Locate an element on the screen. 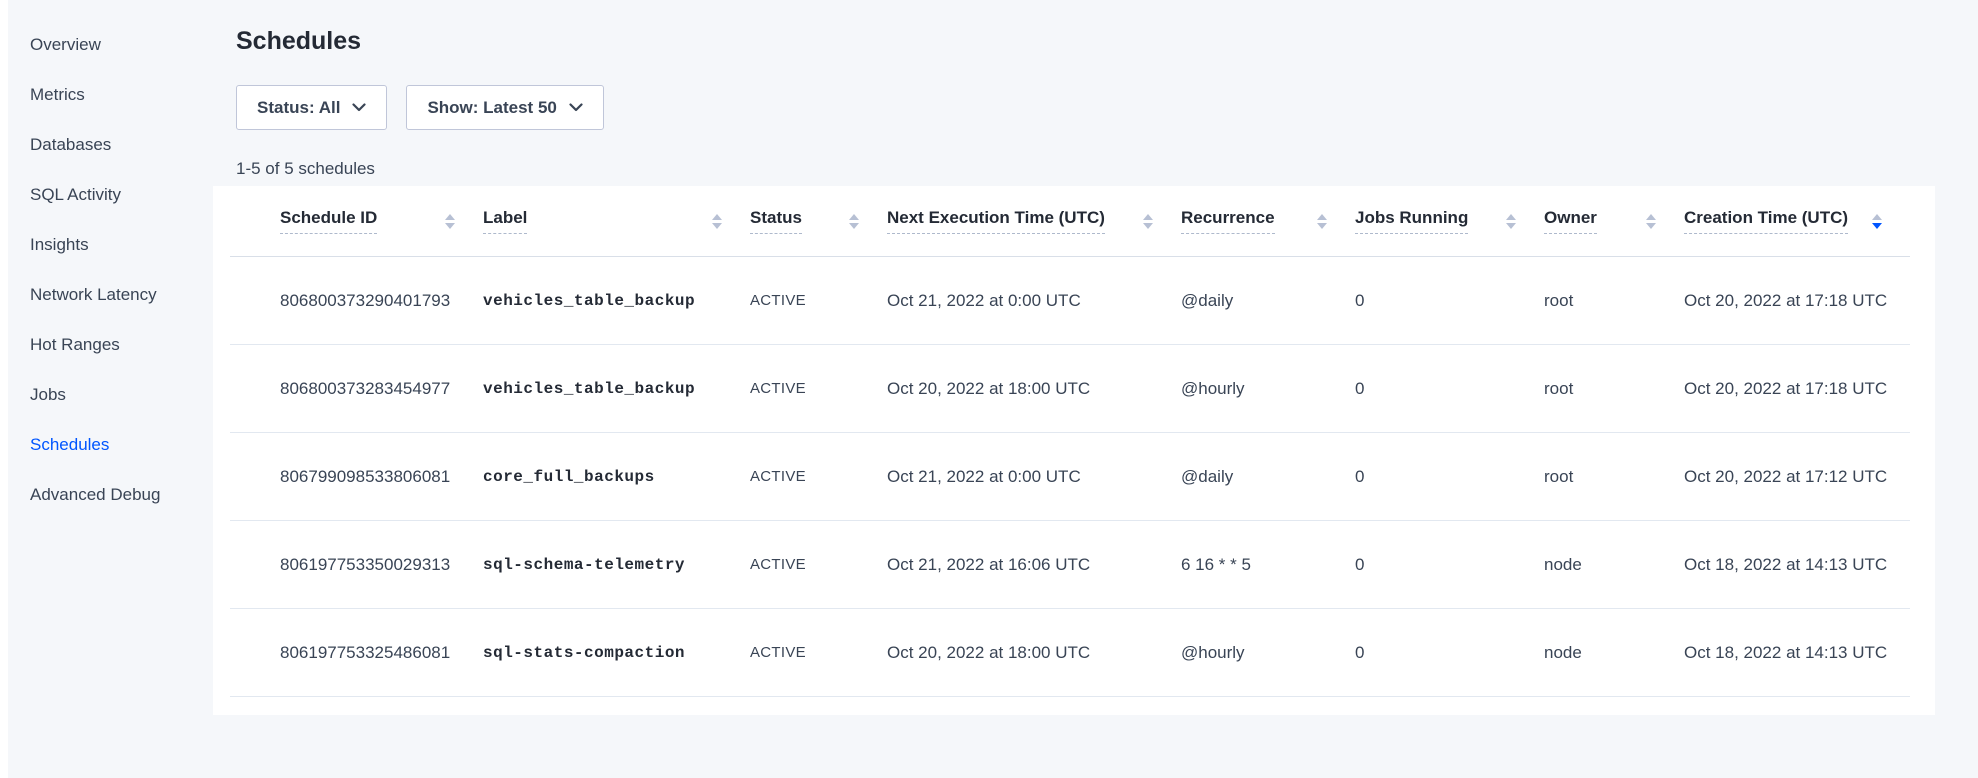  sidebar-item-jobs: Jobs is located at coordinates (48, 394).